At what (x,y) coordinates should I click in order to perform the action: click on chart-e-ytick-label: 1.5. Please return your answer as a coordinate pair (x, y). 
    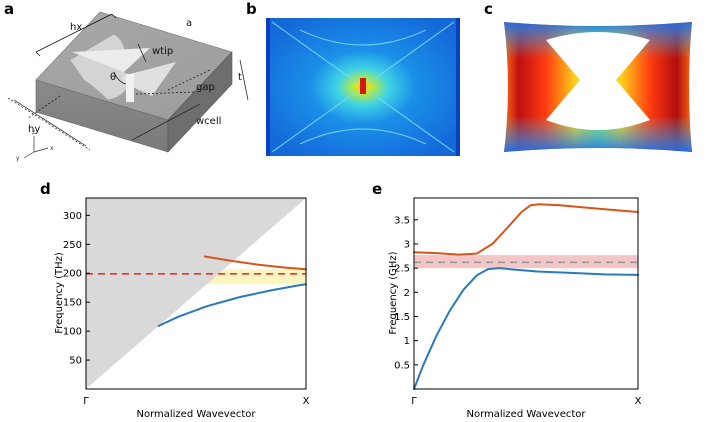
    Looking at the image, I should click on (402, 317).